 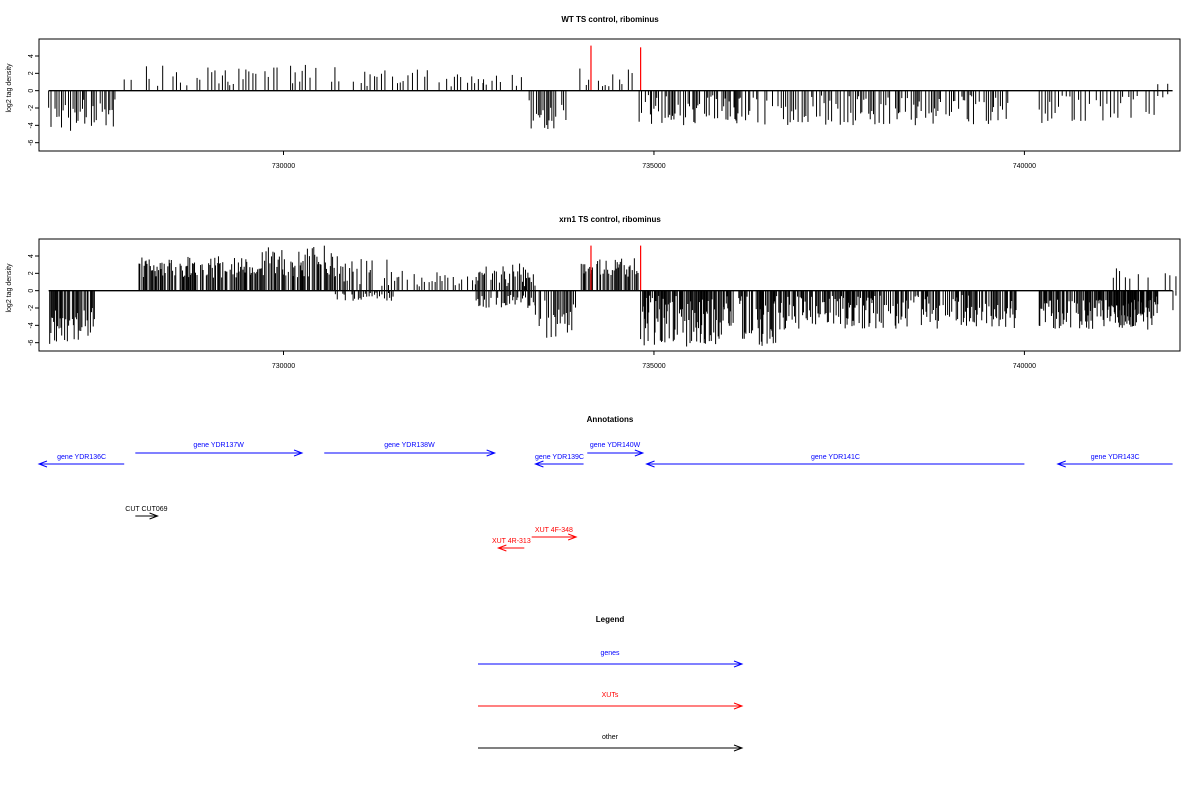 What do you see at coordinates (559, 457) in the screenshot?
I see `annotation-label: gene YDR139C` at bounding box center [559, 457].